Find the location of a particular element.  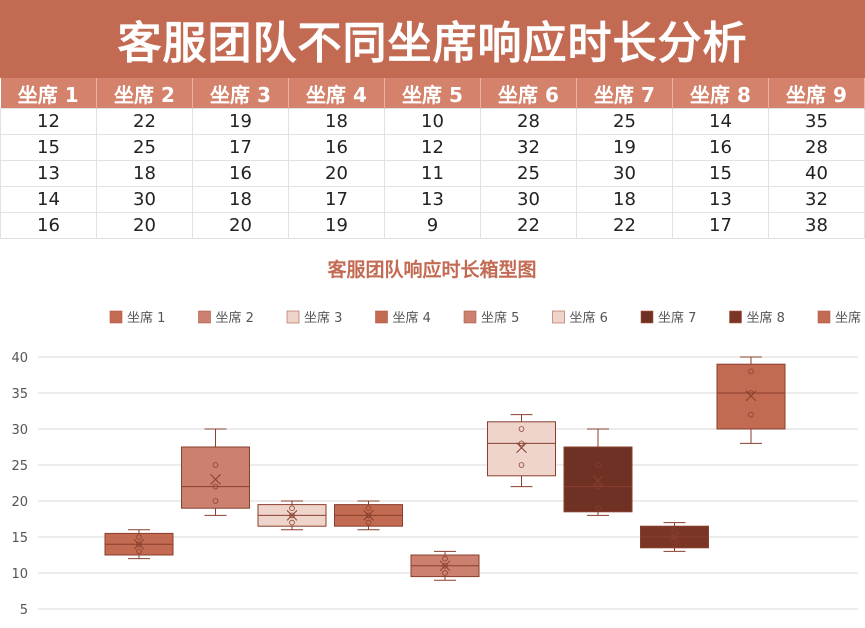

column-header: 坐席 8 is located at coordinates (720, 93).